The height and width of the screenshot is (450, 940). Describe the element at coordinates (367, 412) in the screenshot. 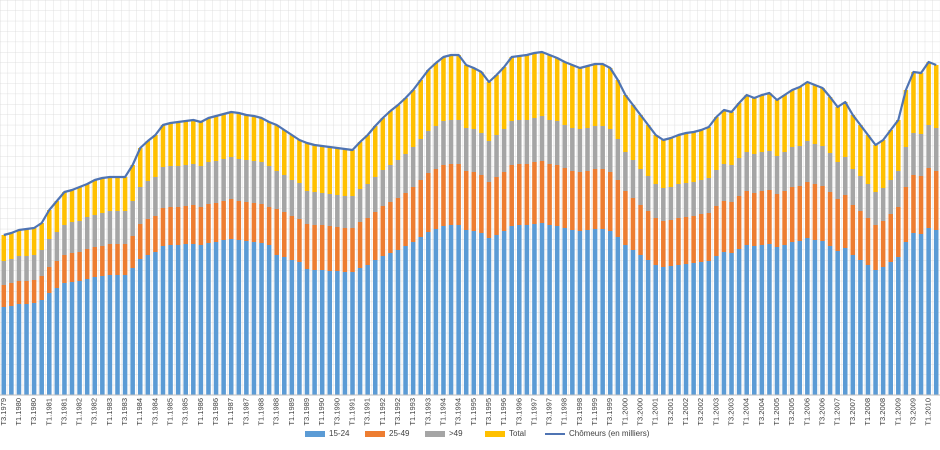

I see `x-tick-label: T3.1991` at that location.